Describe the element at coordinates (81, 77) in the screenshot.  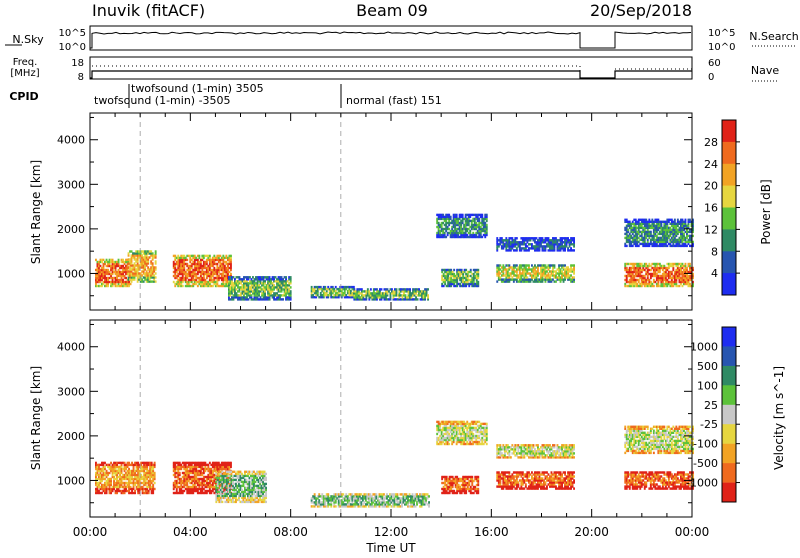
I see `freq-tick-bottom: 8` at that location.